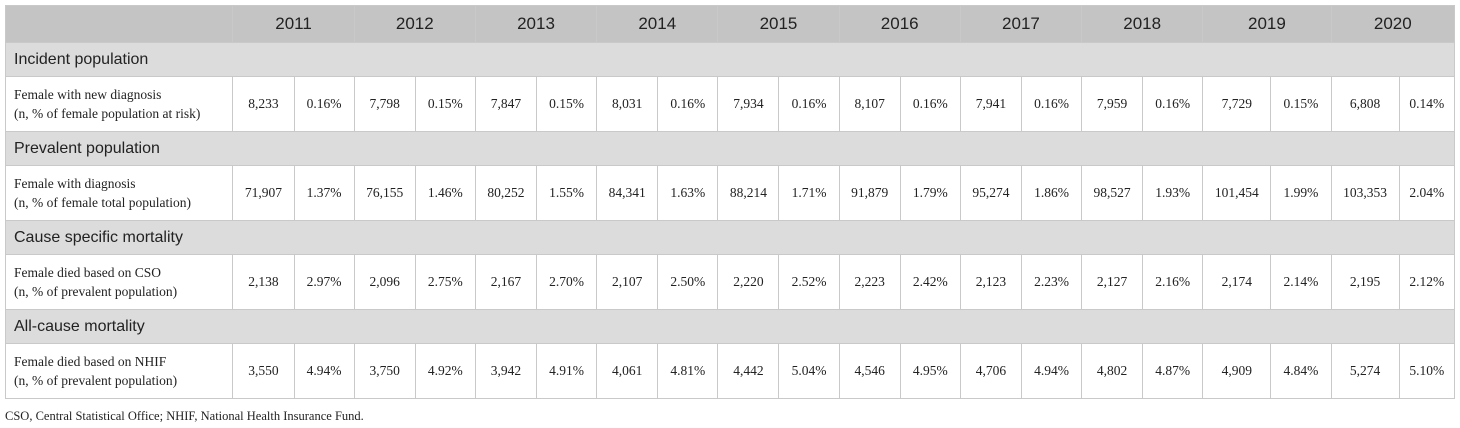 Image resolution: width=1460 pixels, height=428 pixels. Describe the element at coordinates (1173, 193) in the screenshot. I see `percent-cell: 1.93%` at that location.